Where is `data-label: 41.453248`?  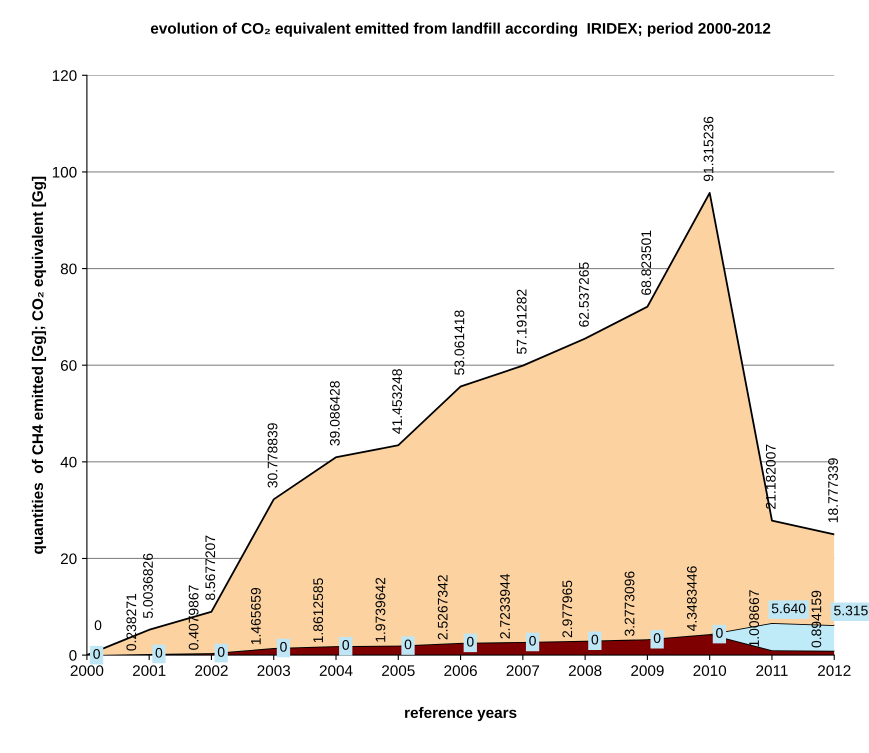 data-label: 41.453248 is located at coordinates (397, 401).